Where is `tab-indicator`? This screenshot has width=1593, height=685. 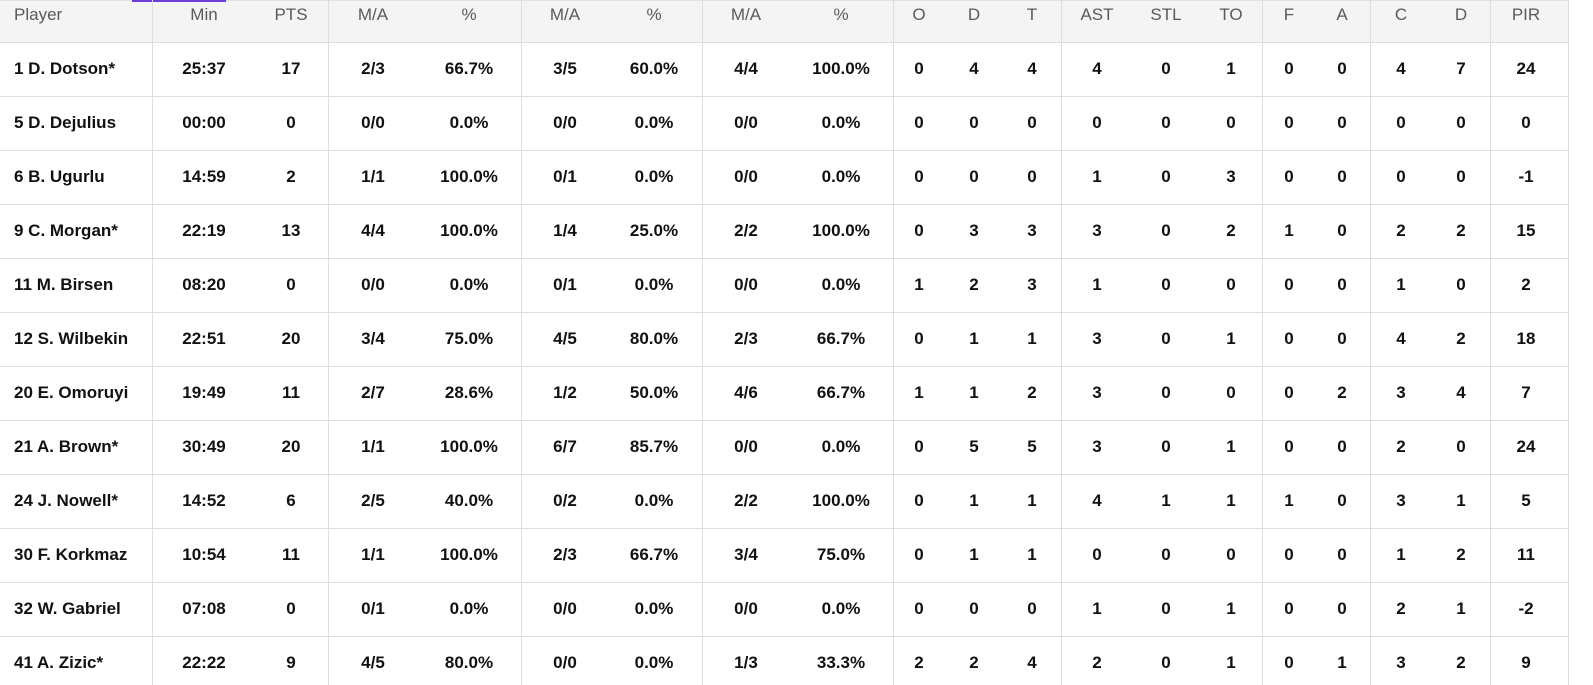
tab-indicator is located at coordinates (179, 1).